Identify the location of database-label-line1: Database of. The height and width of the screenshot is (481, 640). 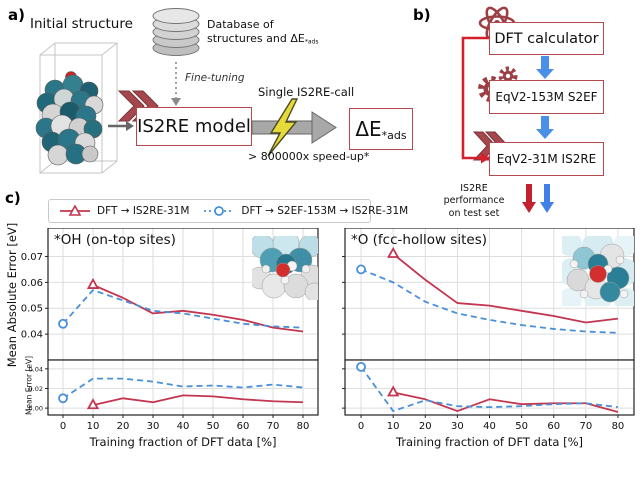
(240, 24).